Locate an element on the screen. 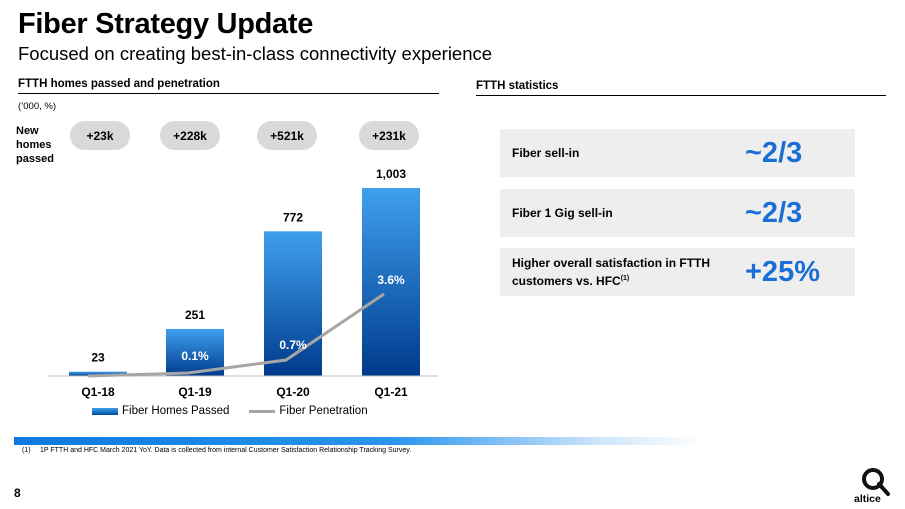  brand-name: altice is located at coordinates (867, 499).